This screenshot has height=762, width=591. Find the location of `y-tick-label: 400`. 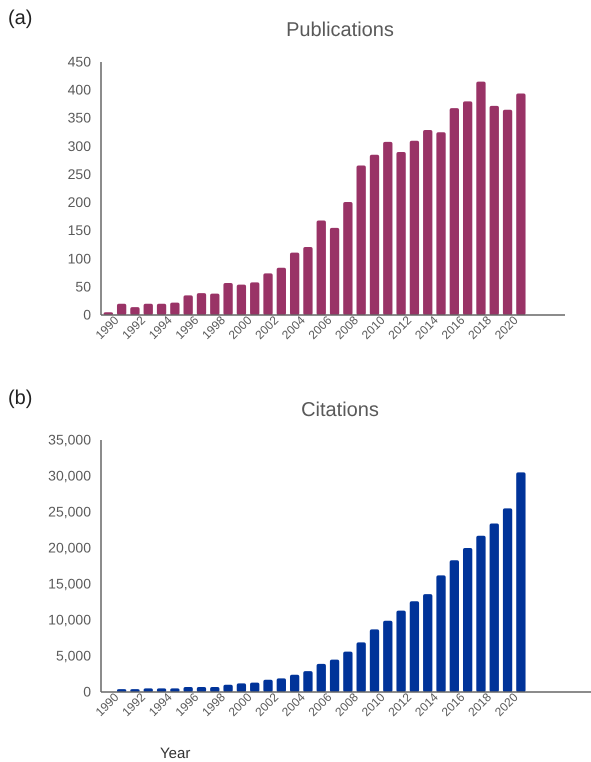

y-tick-label: 400 is located at coordinates (80, 90).